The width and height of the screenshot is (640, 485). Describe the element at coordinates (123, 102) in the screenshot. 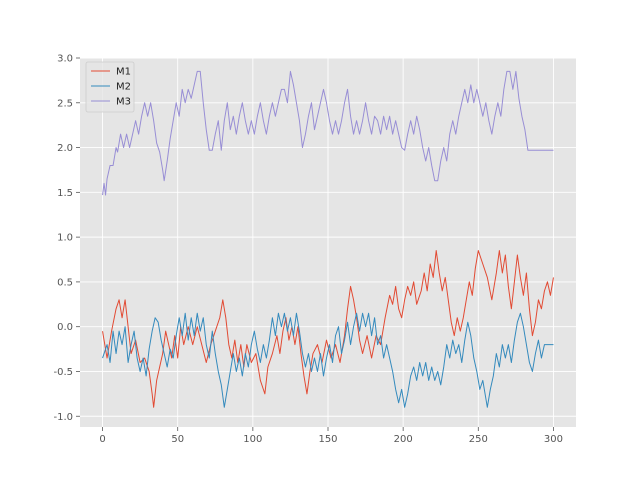

I see `legend-label: M3` at that location.